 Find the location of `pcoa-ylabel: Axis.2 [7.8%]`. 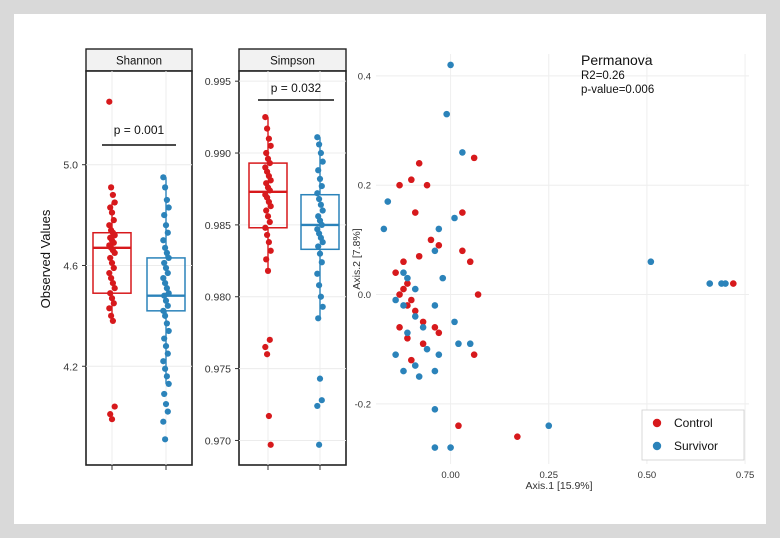

pcoa-ylabel: Axis.2 [7.8%] is located at coordinates (357, 258).